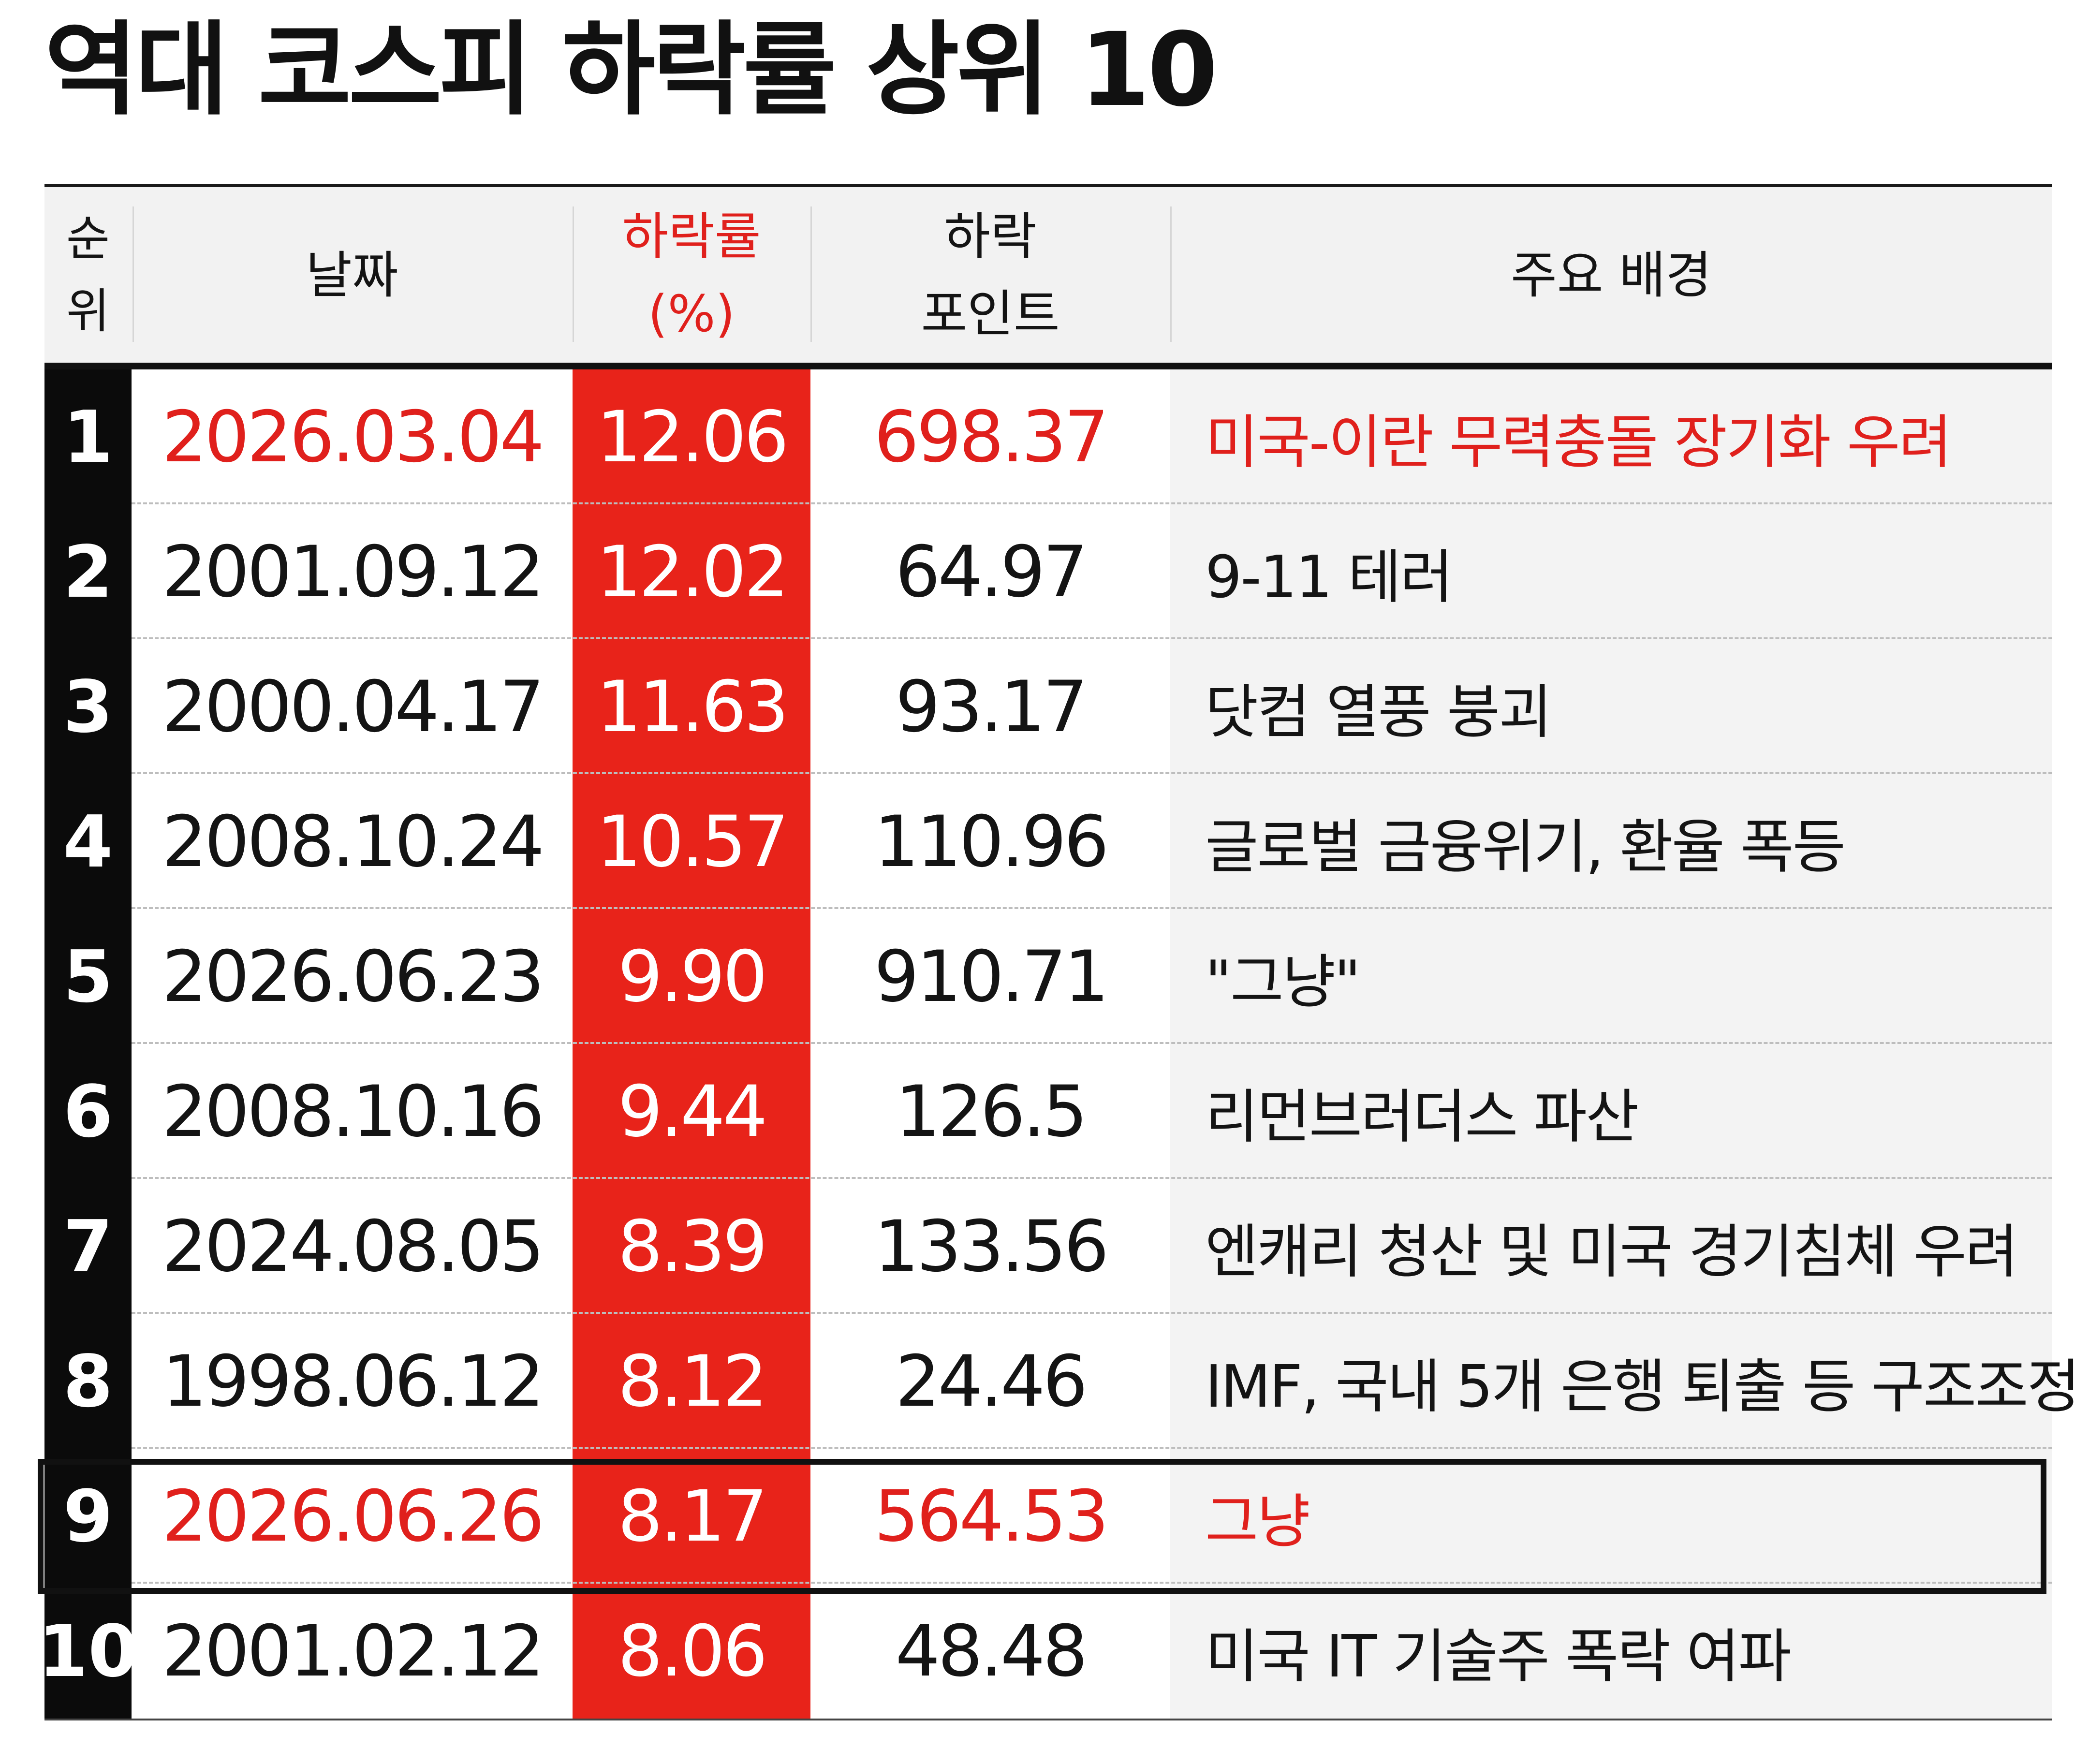 The height and width of the screenshot is (1764, 2089). I want to click on table-top-rule, so click(1048, 185).